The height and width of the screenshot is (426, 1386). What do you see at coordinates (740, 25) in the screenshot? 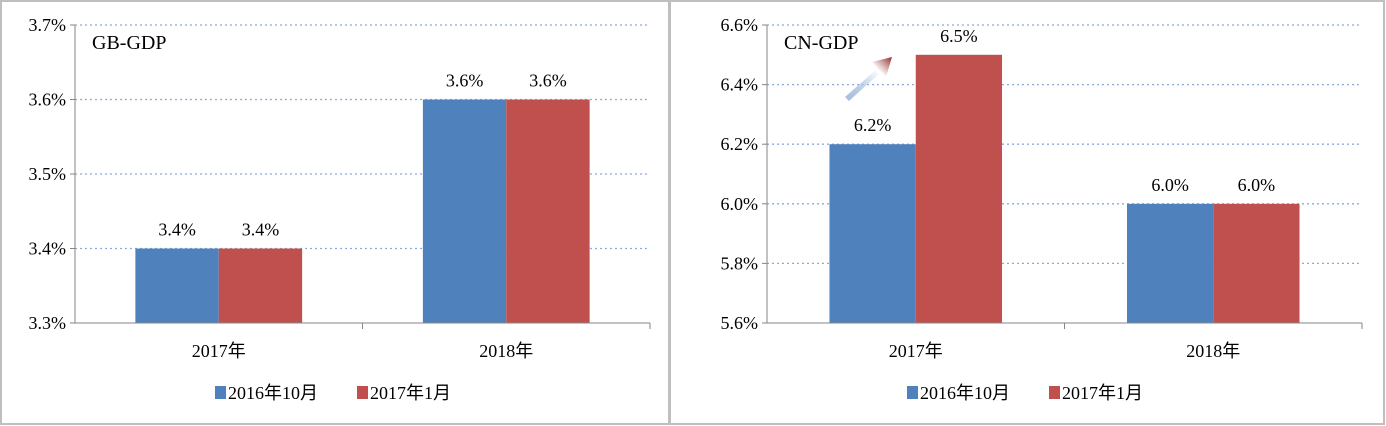
I see `y-tick-label: 6.6%` at bounding box center [740, 25].